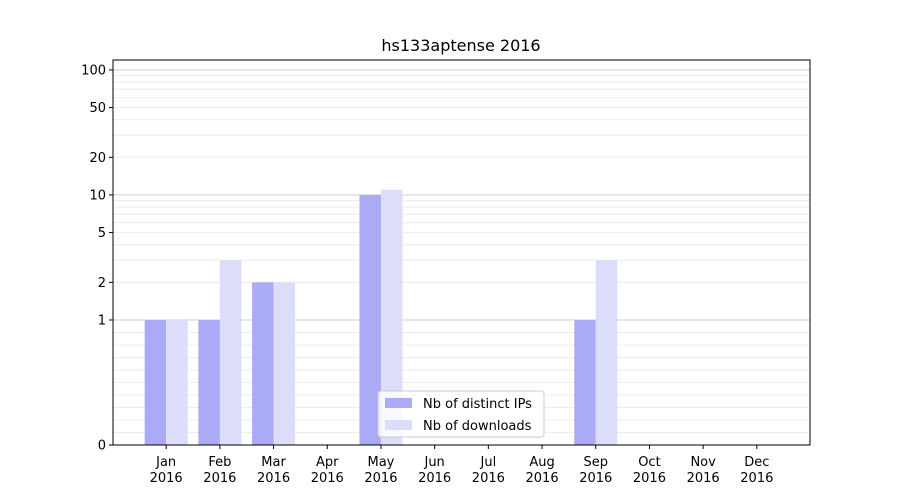  What do you see at coordinates (756, 462) in the screenshot?
I see `x-tick-label-month: Dec` at bounding box center [756, 462].